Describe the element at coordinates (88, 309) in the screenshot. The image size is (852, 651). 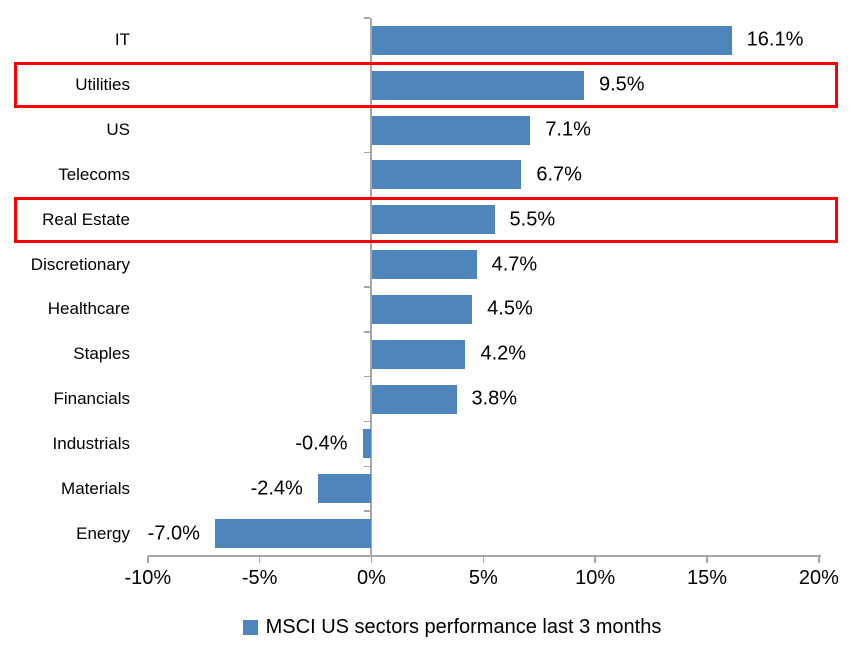
I see `category-label: Healthcare` at that location.